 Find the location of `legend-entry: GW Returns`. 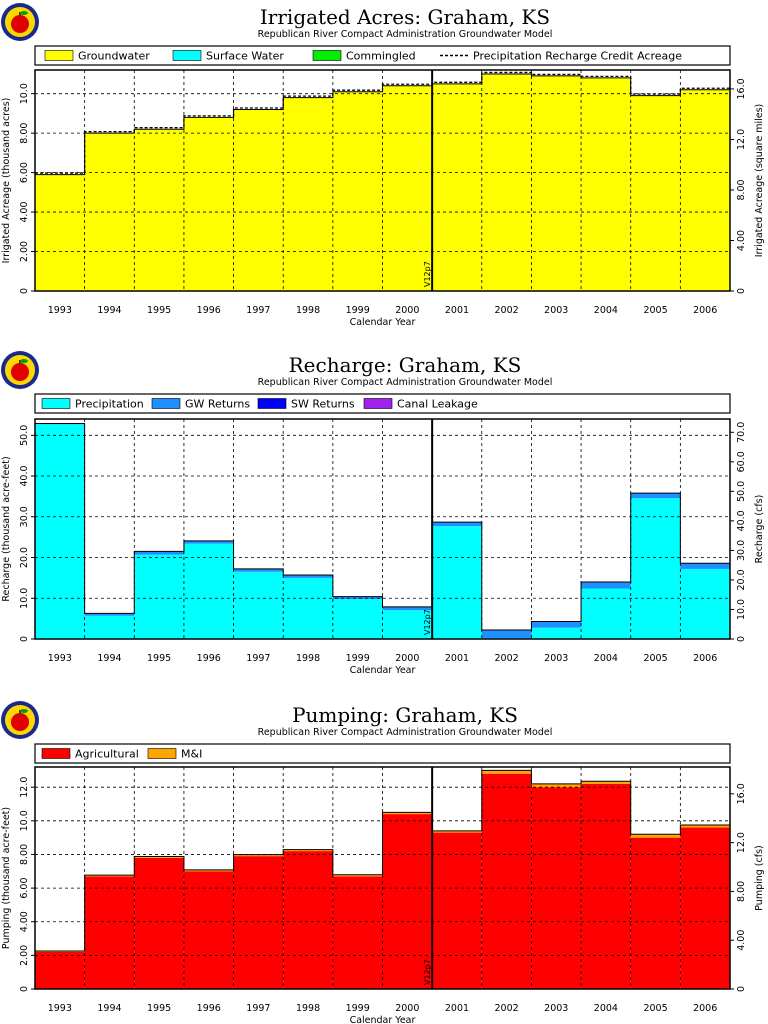

legend-entry: GW Returns is located at coordinates (217, 404).